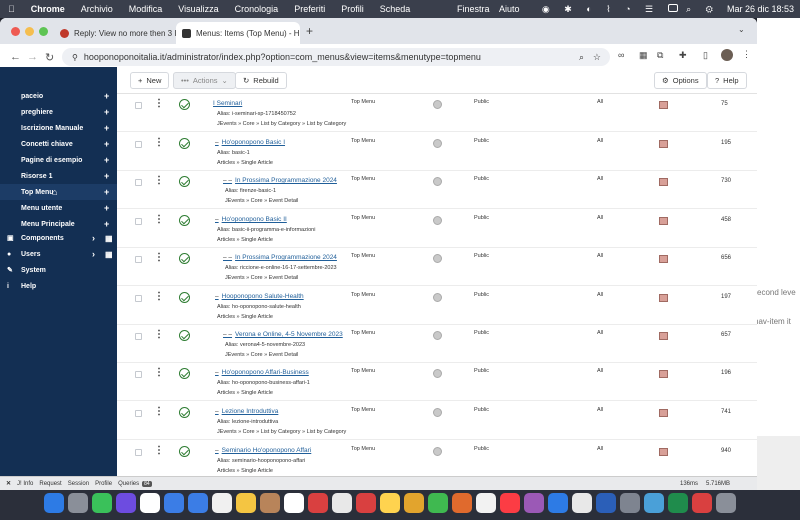 Image resolution: width=800 pixels, height=520 pixels. I want to click on menubar-item-finestra: Finestra, so click(473, 9).